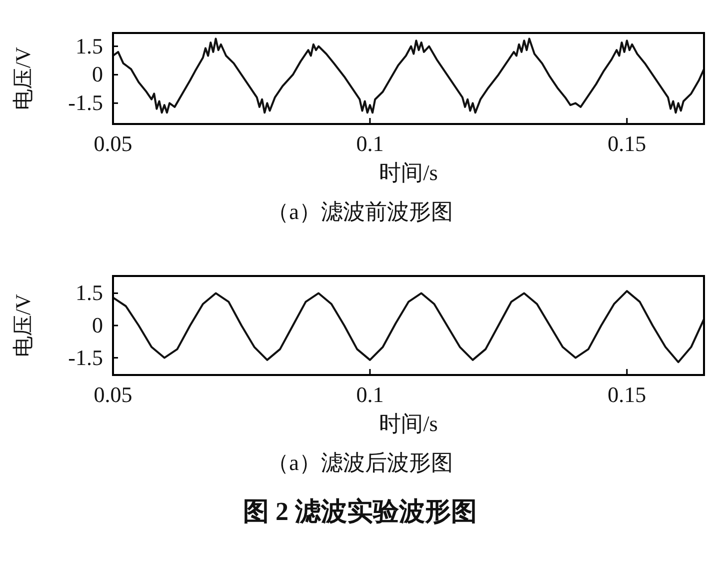 This screenshot has width=719, height=567. What do you see at coordinates (360, 211) in the screenshot?
I see `text: （a）滤波前波形图` at bounding box center [360, 211].